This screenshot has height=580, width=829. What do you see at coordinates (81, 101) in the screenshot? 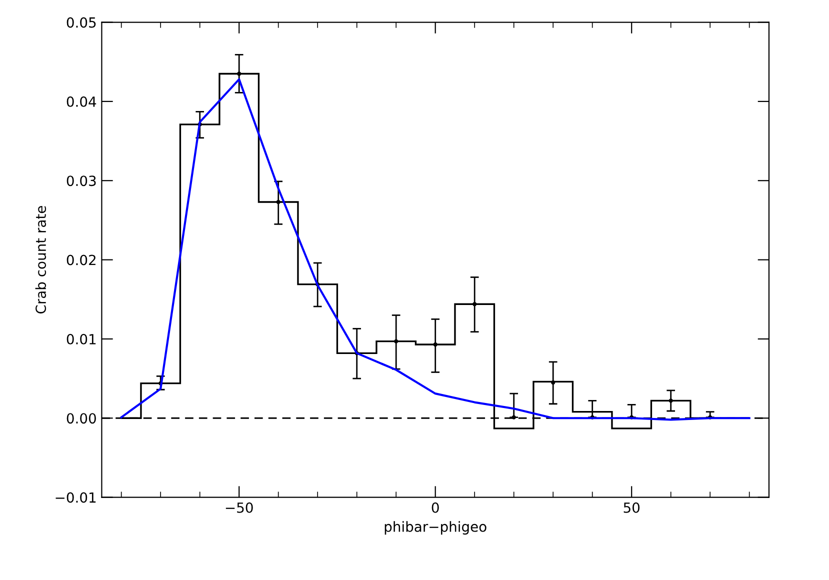
I see `y-tick-label: 0.04` at bounding box center [81, 101].